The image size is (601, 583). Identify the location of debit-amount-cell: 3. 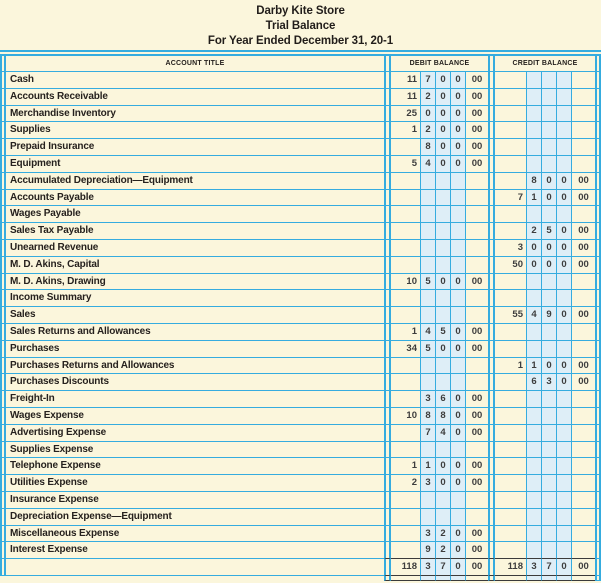
(427, 567).